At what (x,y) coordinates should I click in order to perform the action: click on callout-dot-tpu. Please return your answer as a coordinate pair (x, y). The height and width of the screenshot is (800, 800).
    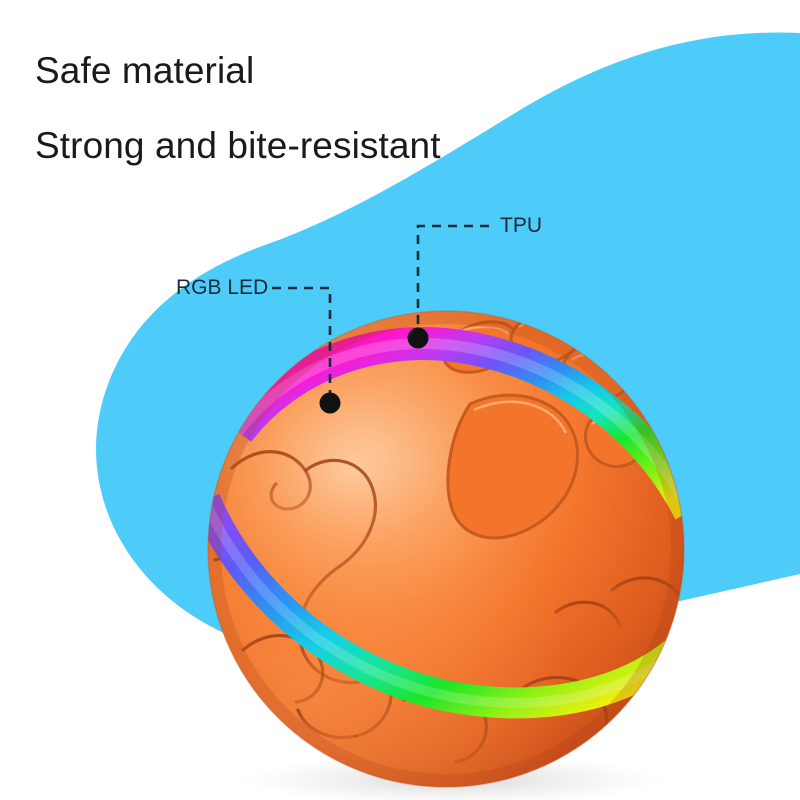
    Looking at the image, I should click on (418, 338).